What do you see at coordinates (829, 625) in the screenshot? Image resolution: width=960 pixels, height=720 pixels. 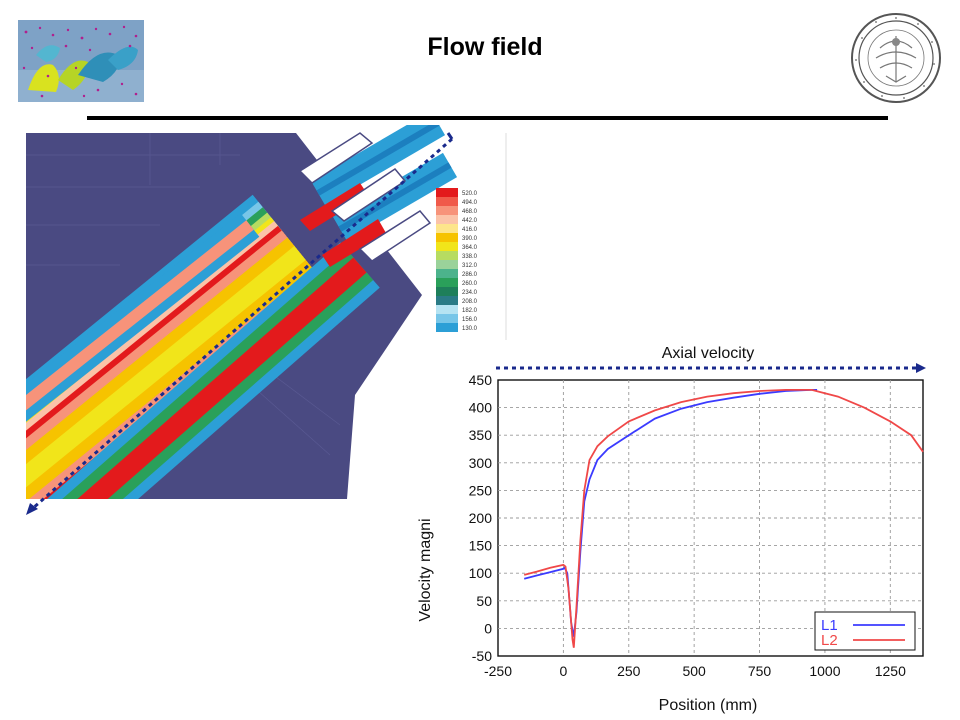 I see `legend-label-l1: L1` at bounding box center [829, 625].